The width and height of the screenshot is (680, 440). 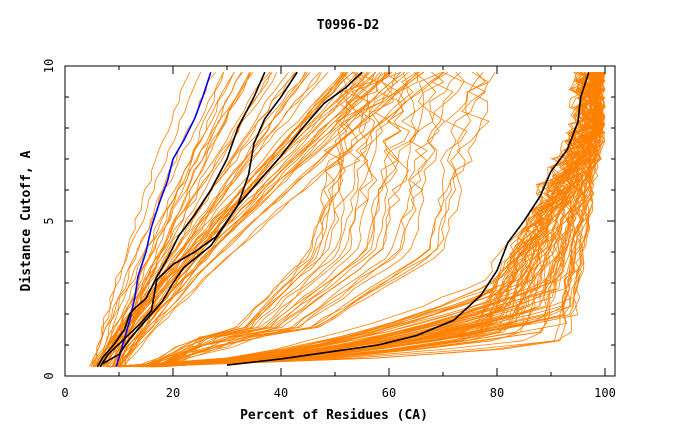 I want to click on y-axis-label: Distance Cutoff, A, so click(x=26, y=220).